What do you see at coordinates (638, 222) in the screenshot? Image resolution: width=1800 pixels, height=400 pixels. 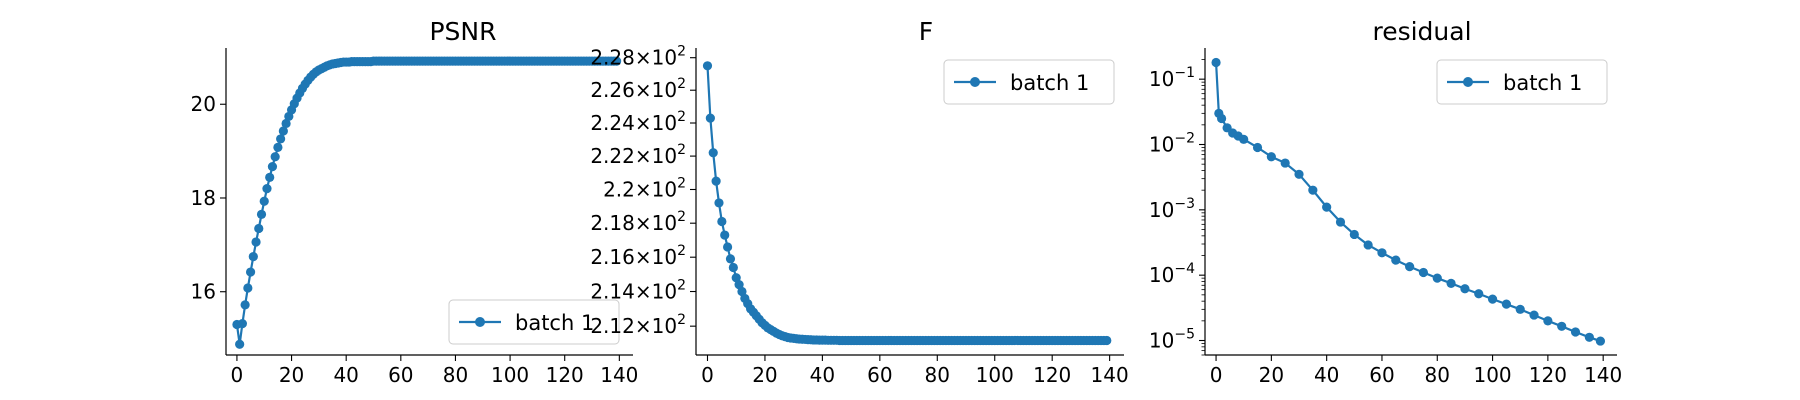 I see `f-y-tick-label: 2.18×102` at bounding box center [638, 222].